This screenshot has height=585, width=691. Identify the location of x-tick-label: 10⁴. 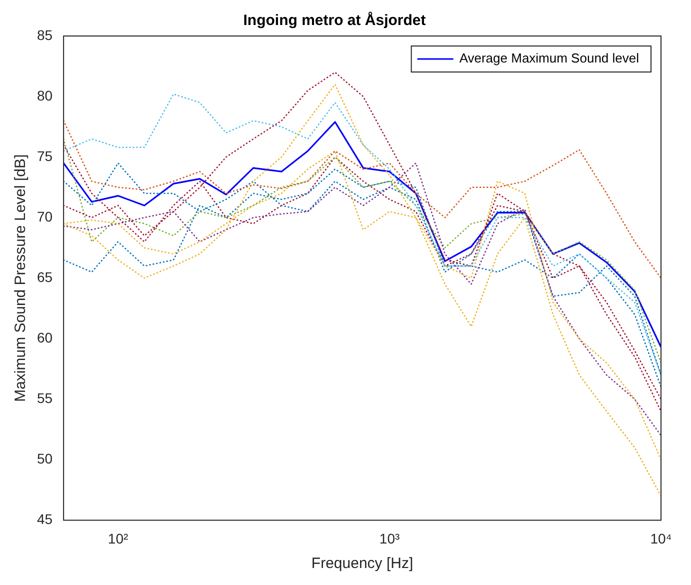
(661, 538).